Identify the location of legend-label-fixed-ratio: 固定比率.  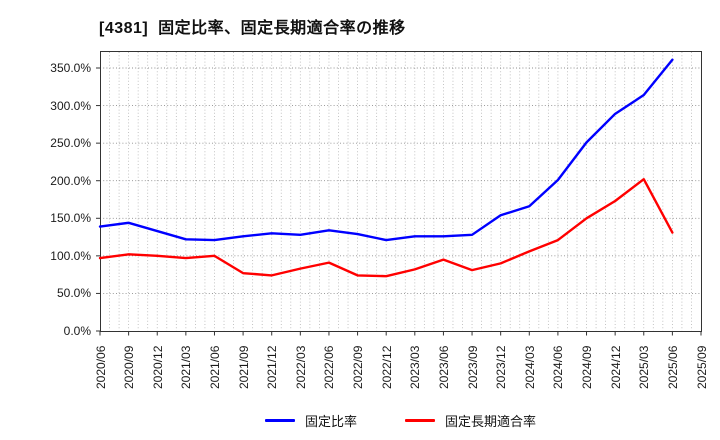
(330, 421).